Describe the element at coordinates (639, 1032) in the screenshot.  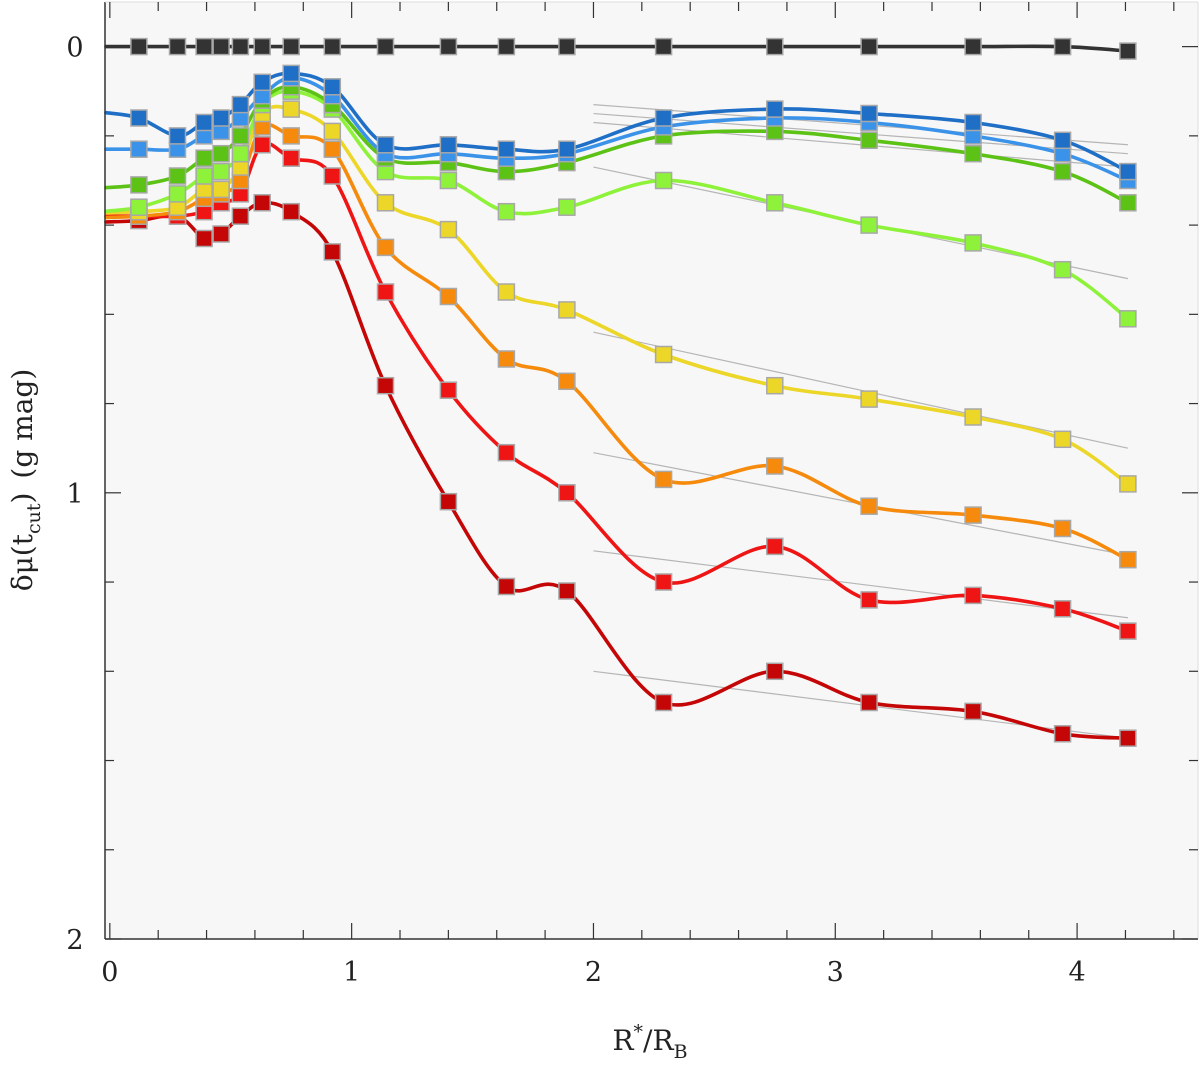
I see `x-title-sup: *` at that location.